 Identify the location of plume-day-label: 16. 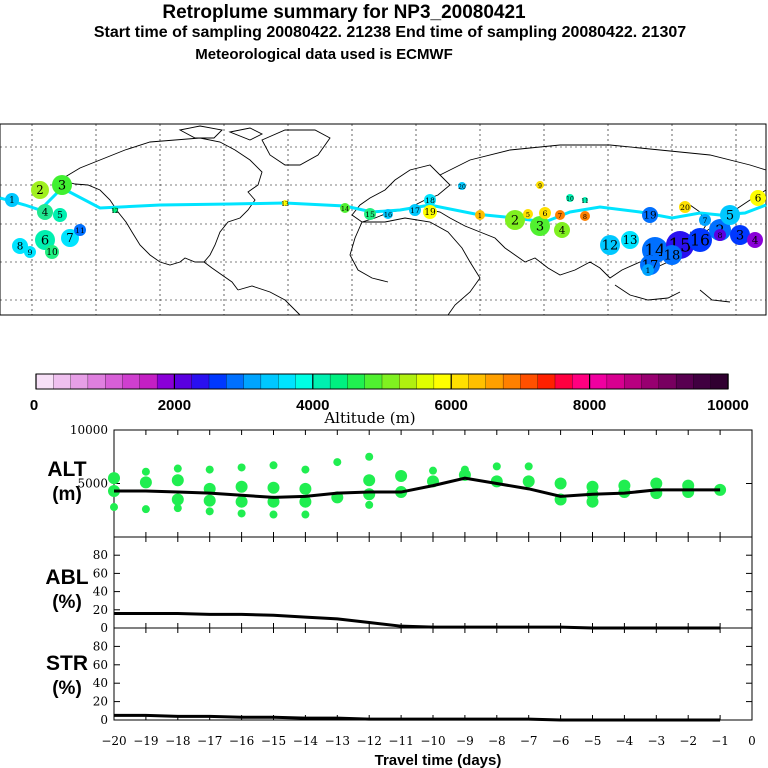
(388, 215).